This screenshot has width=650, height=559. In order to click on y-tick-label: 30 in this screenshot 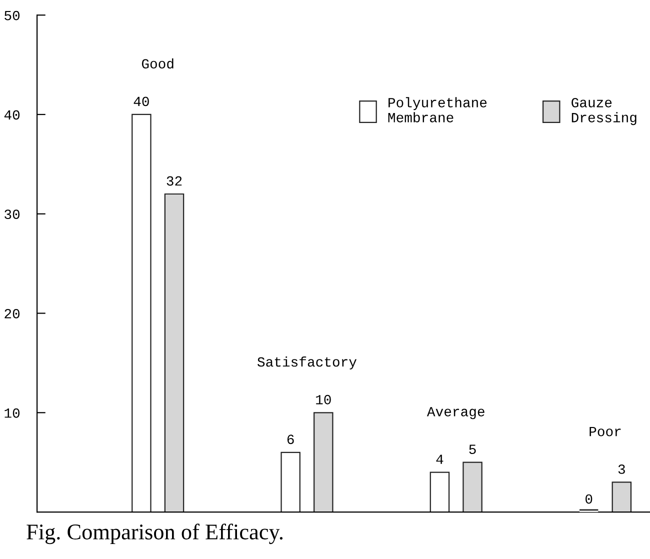, I will do `click(12, 215)`.